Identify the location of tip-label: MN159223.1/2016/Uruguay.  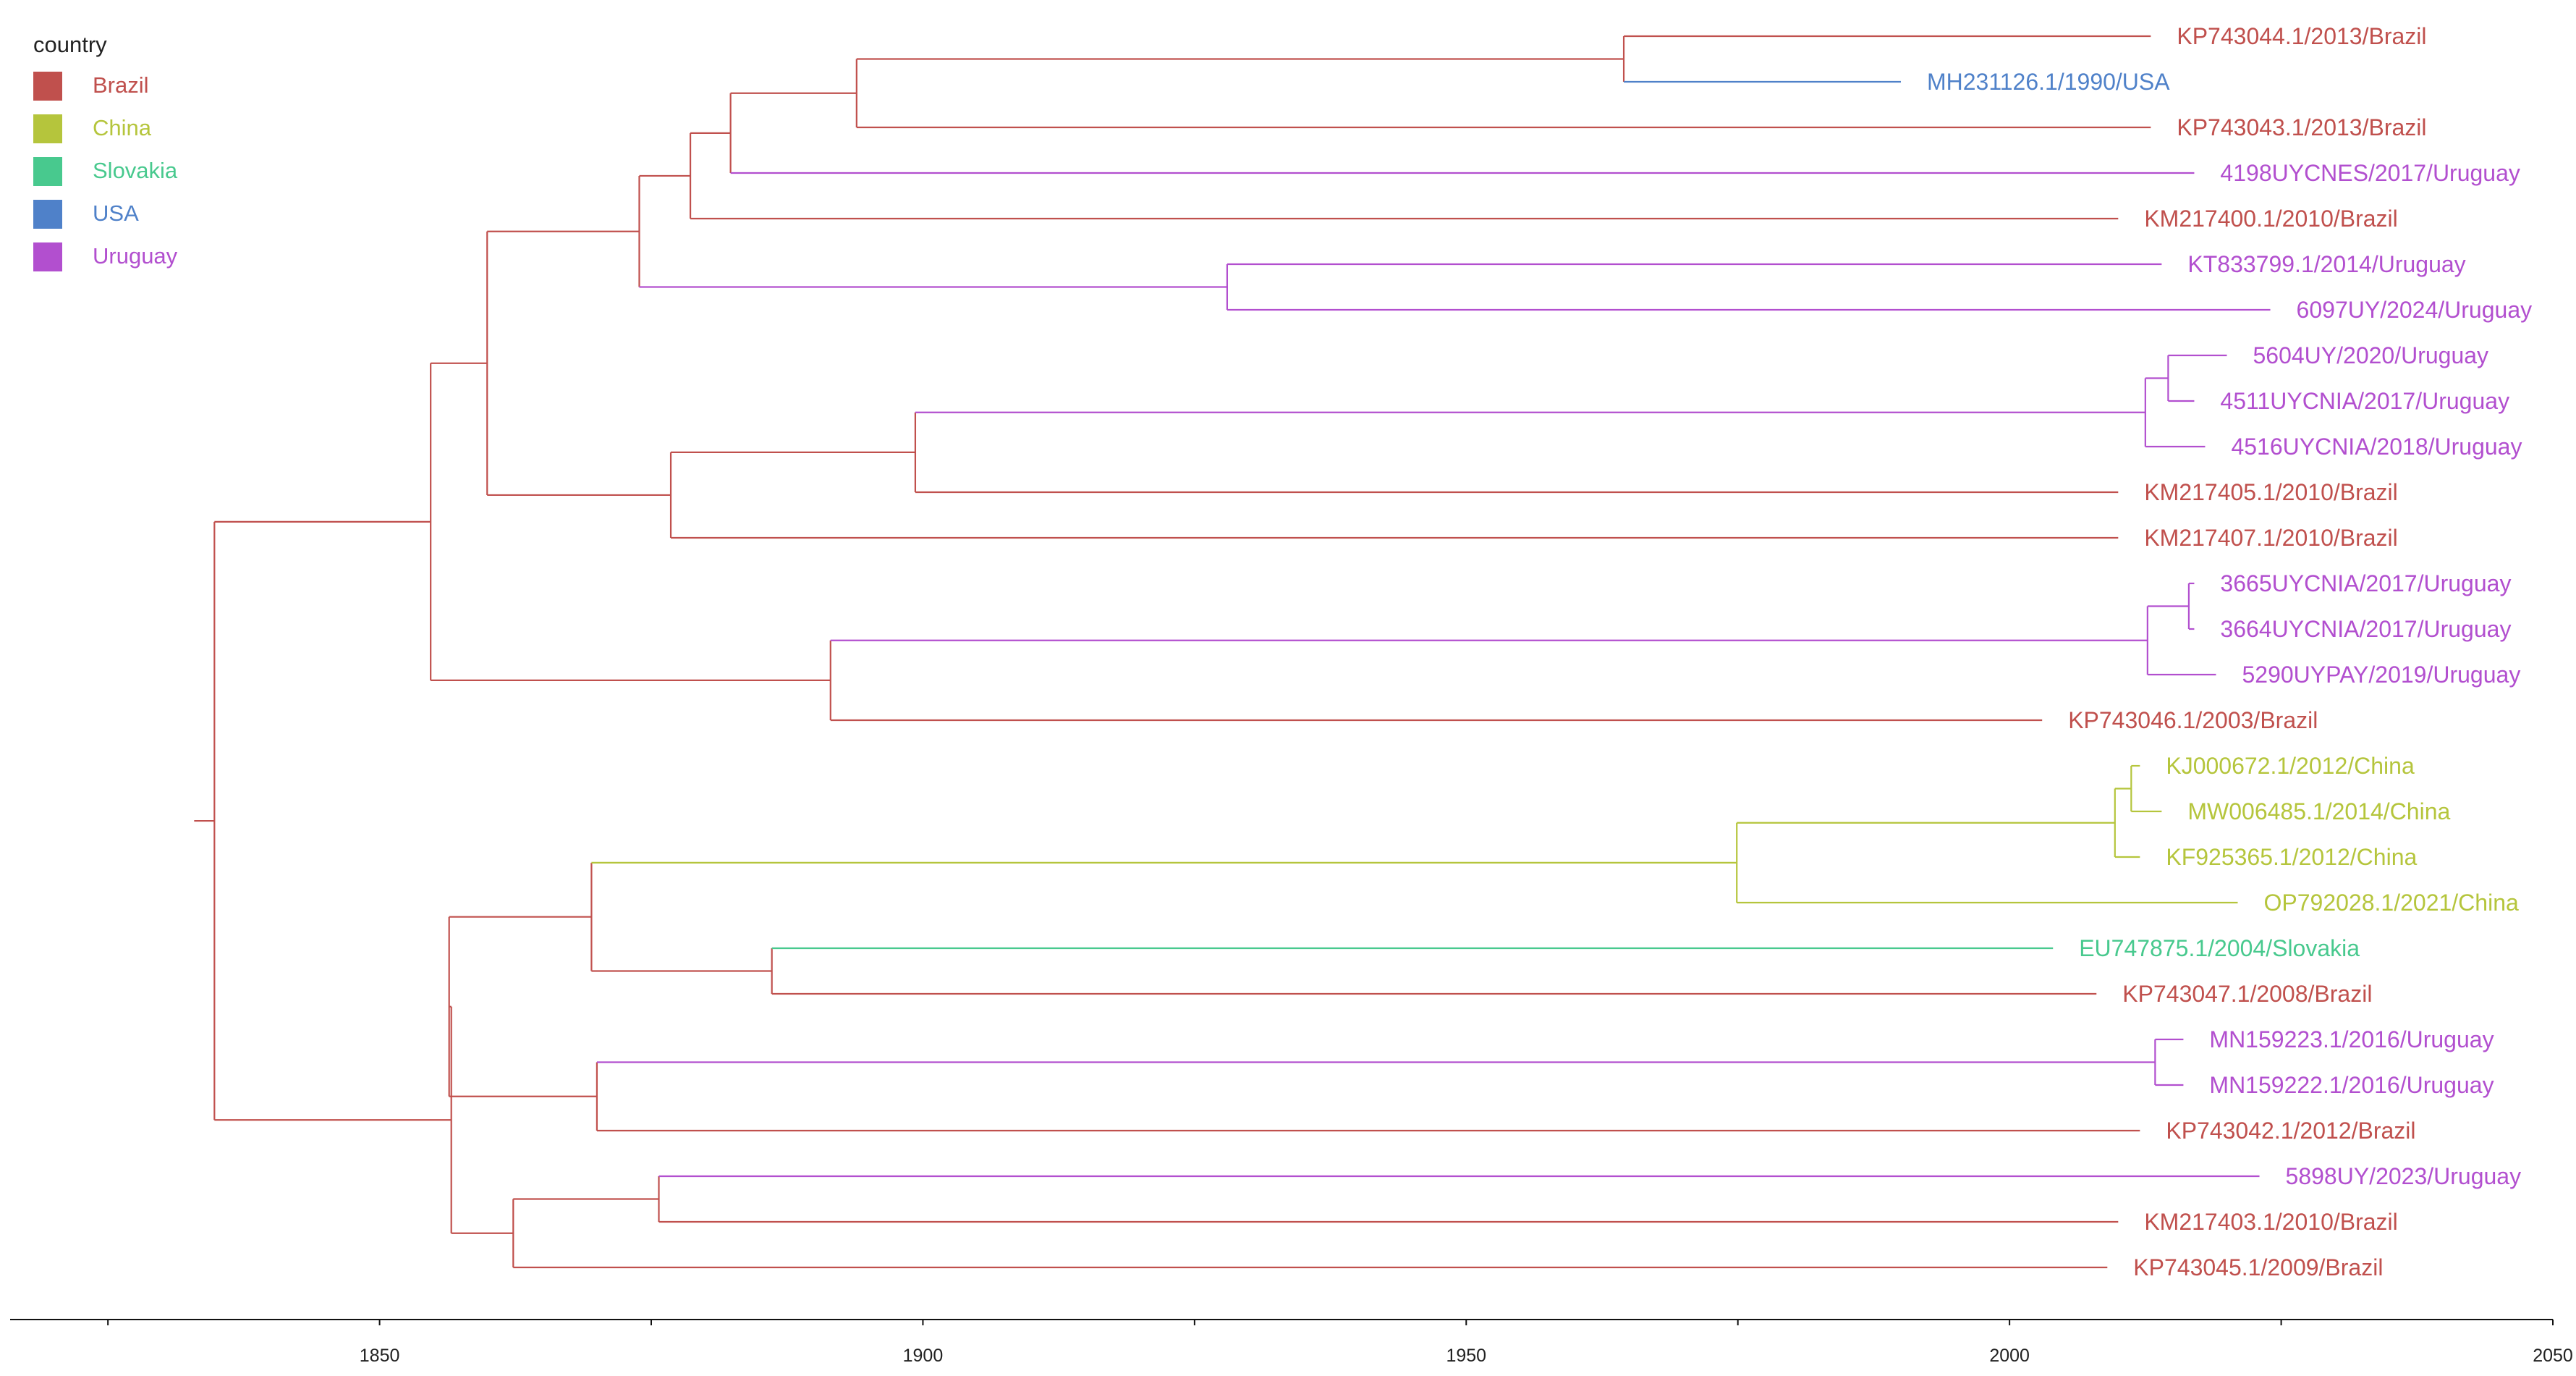
(2351, 1039).